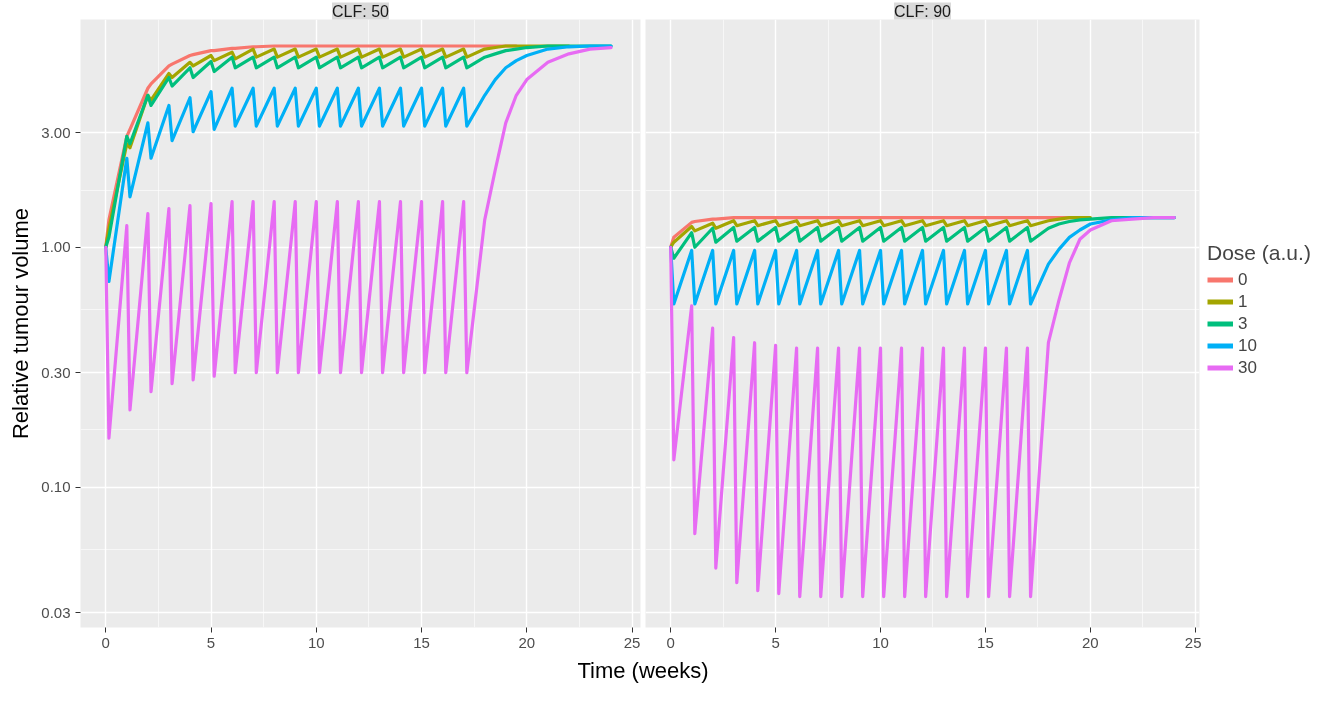 This screenshot has width=1344, height=704. Describe the element at coordinates (1248, 367) in the screenshot. I see `legend-label: 30` at that location.